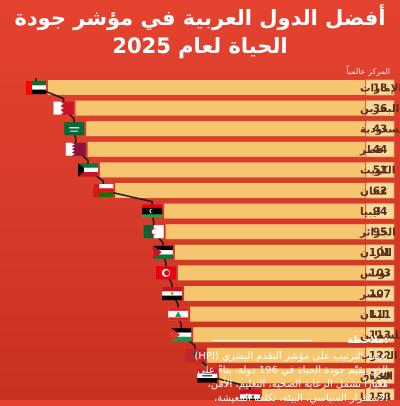  I want to click on rank-label: 94, so click(380, 212).